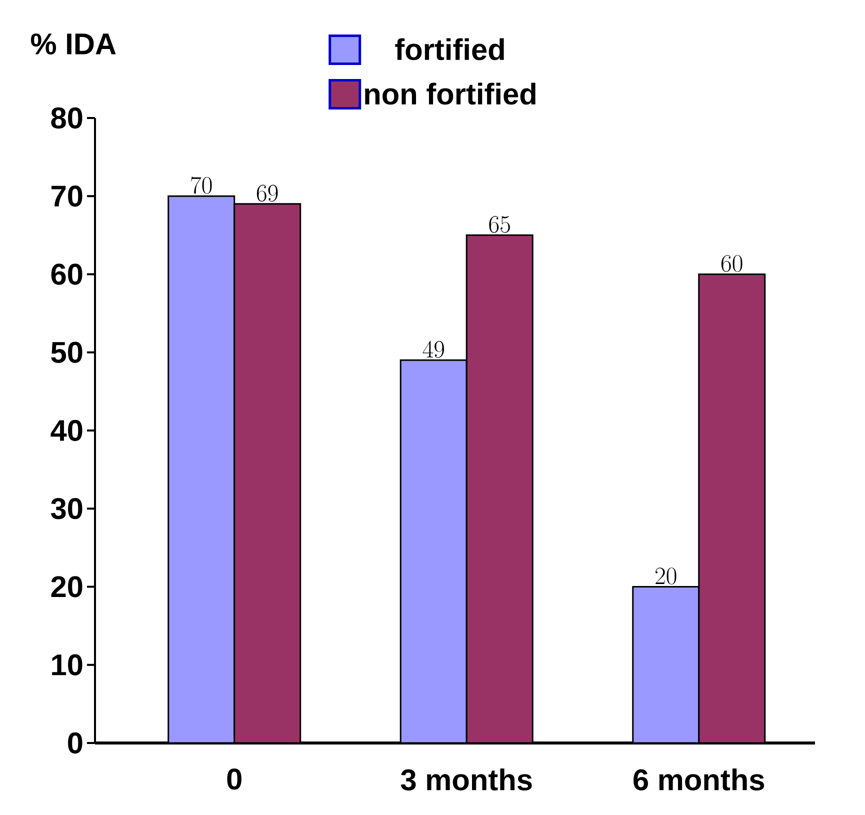 The height and width of the screenshot is (815, 865). I want to click on x-tick-label: 3 months, so click(466, 779).